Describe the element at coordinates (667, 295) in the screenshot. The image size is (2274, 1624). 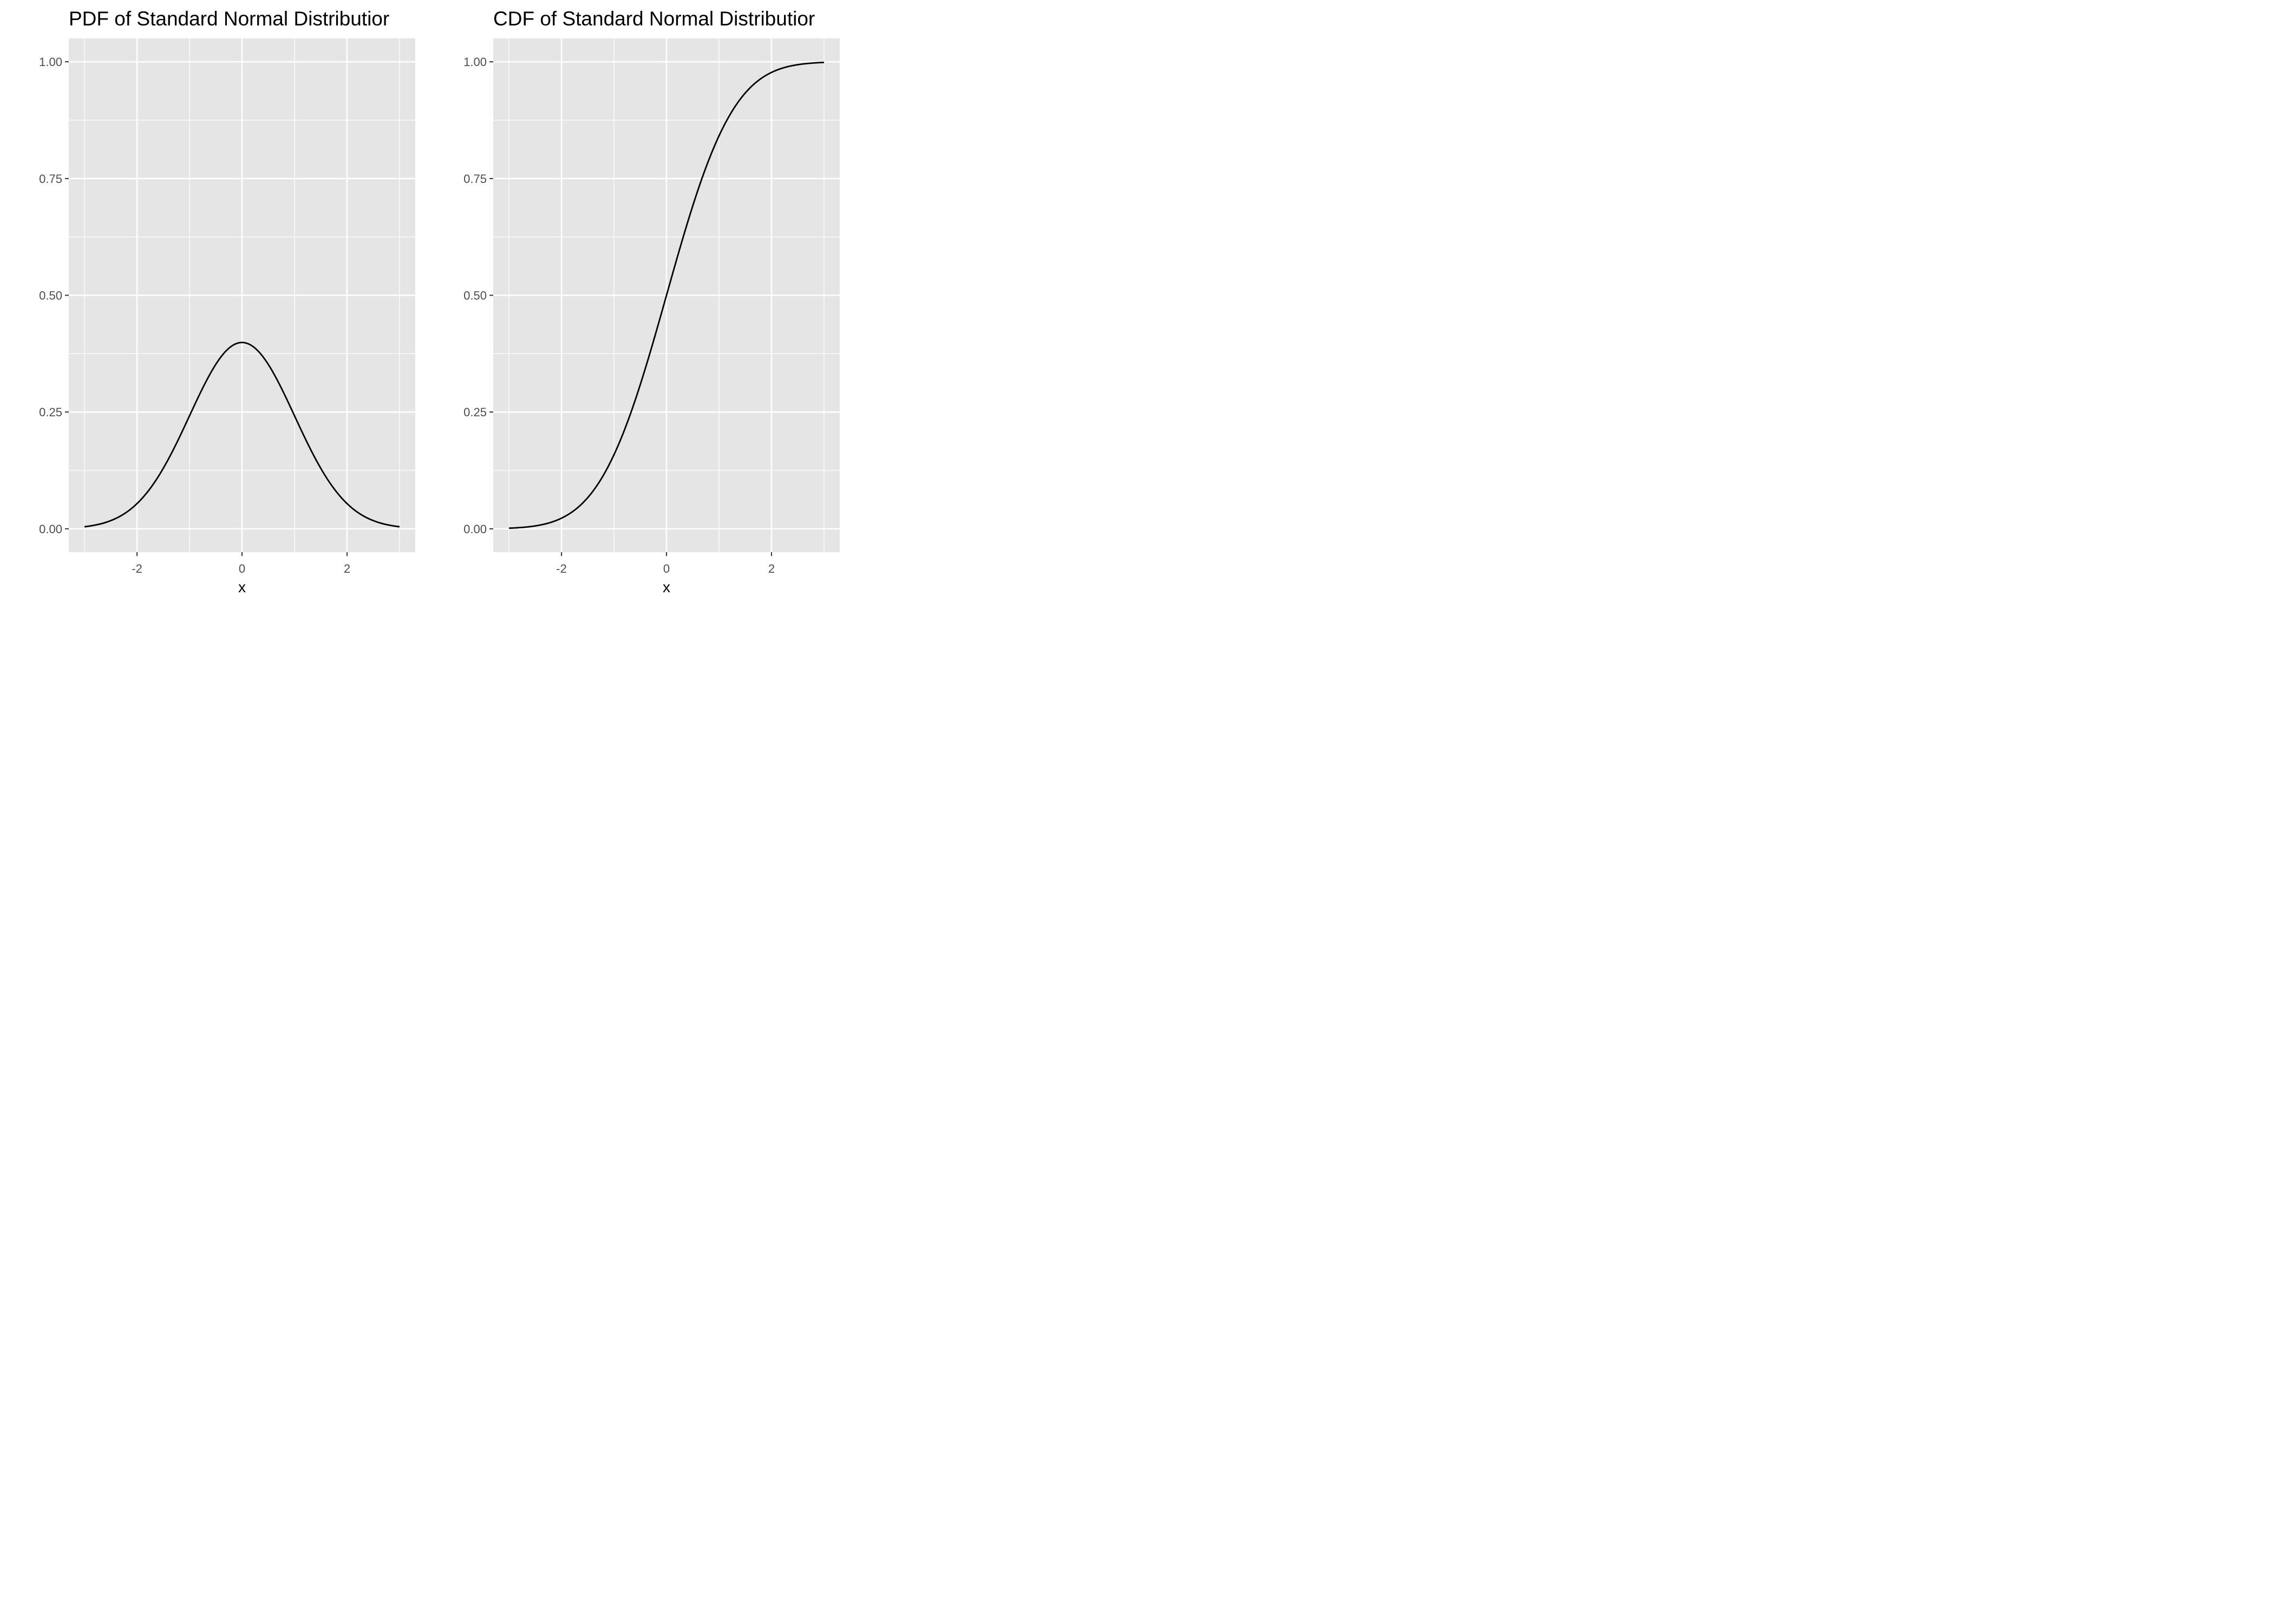
I see `cdf-curve` at that location.